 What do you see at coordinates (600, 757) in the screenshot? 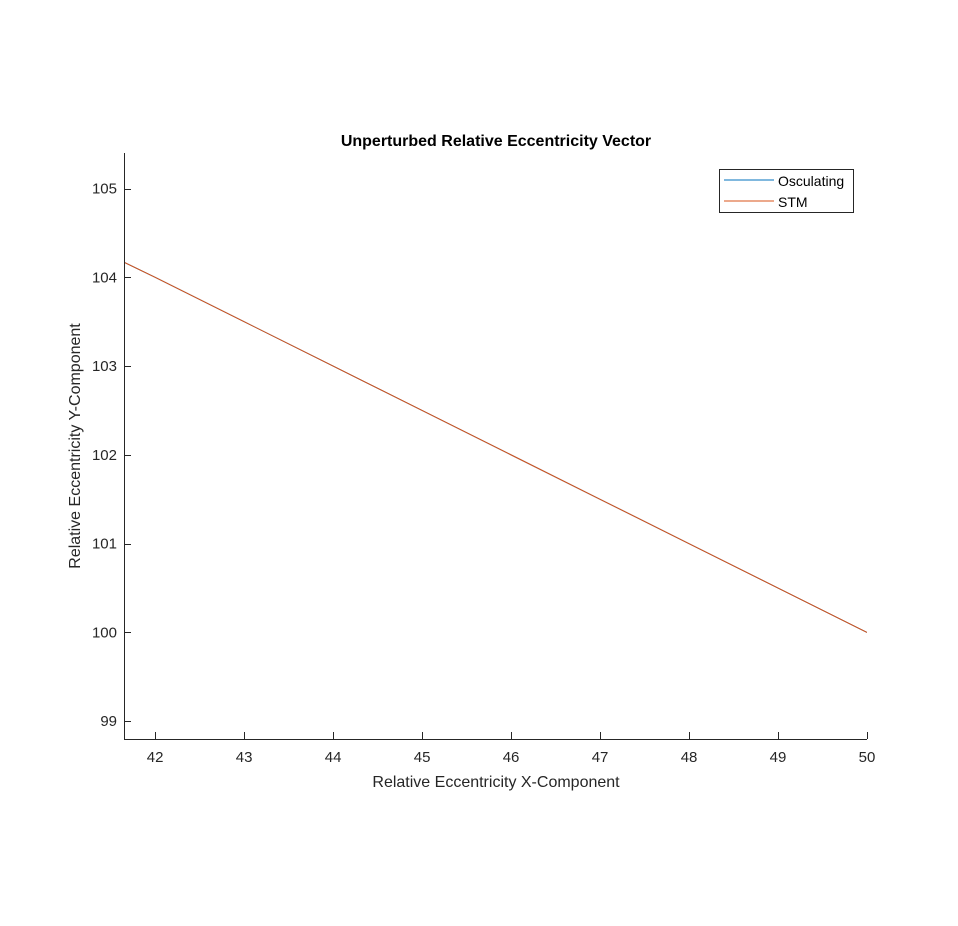
I see `x-tick-label: 47` at bounding box center [600, 757].